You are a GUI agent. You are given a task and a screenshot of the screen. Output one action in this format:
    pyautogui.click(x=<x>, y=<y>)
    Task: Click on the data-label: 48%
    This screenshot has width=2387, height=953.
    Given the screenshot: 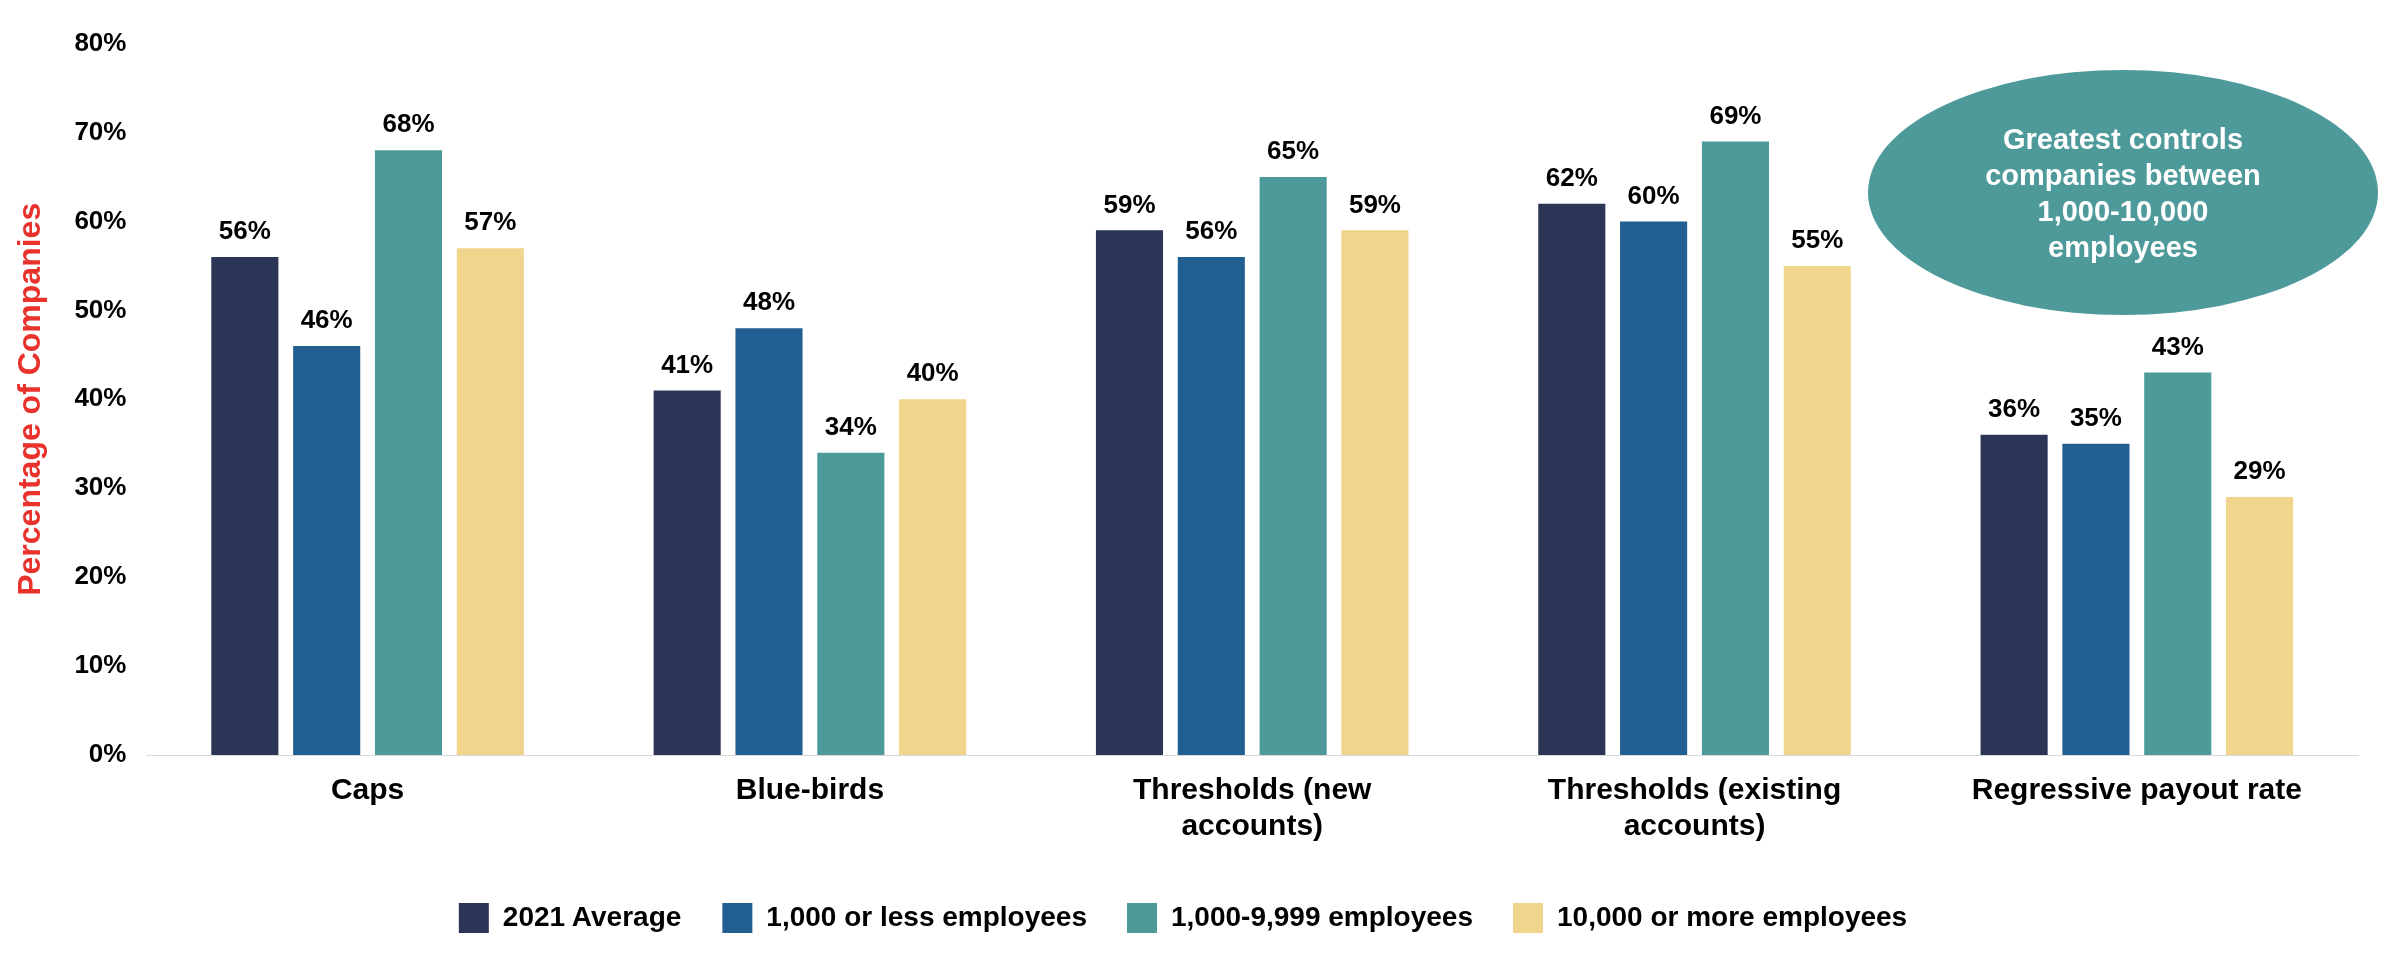 What is the action you would take?
    pyautogui.click(x=769, y=301)
    